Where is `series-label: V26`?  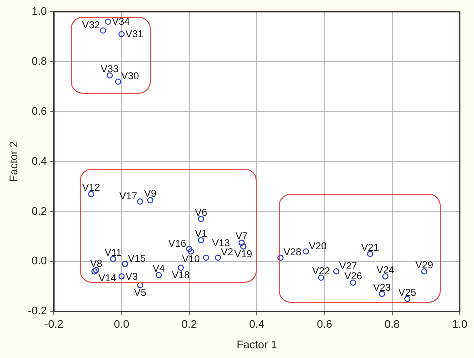 series-label: V26 is located at coordinates (353, 277).